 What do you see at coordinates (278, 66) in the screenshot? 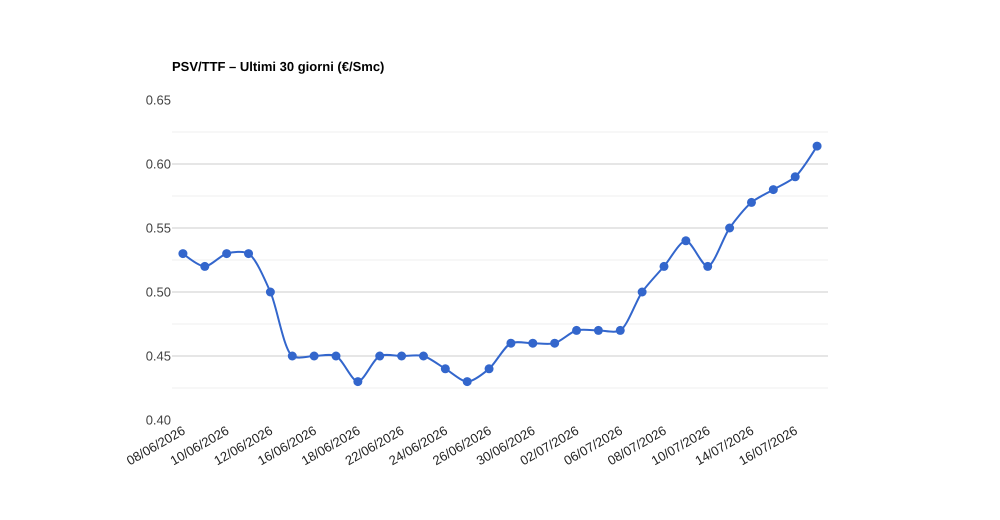
I see `chart-title: PSV/TTF – Ultimi 30 giorni (€/Smc)` at bounding box center [278, 66].